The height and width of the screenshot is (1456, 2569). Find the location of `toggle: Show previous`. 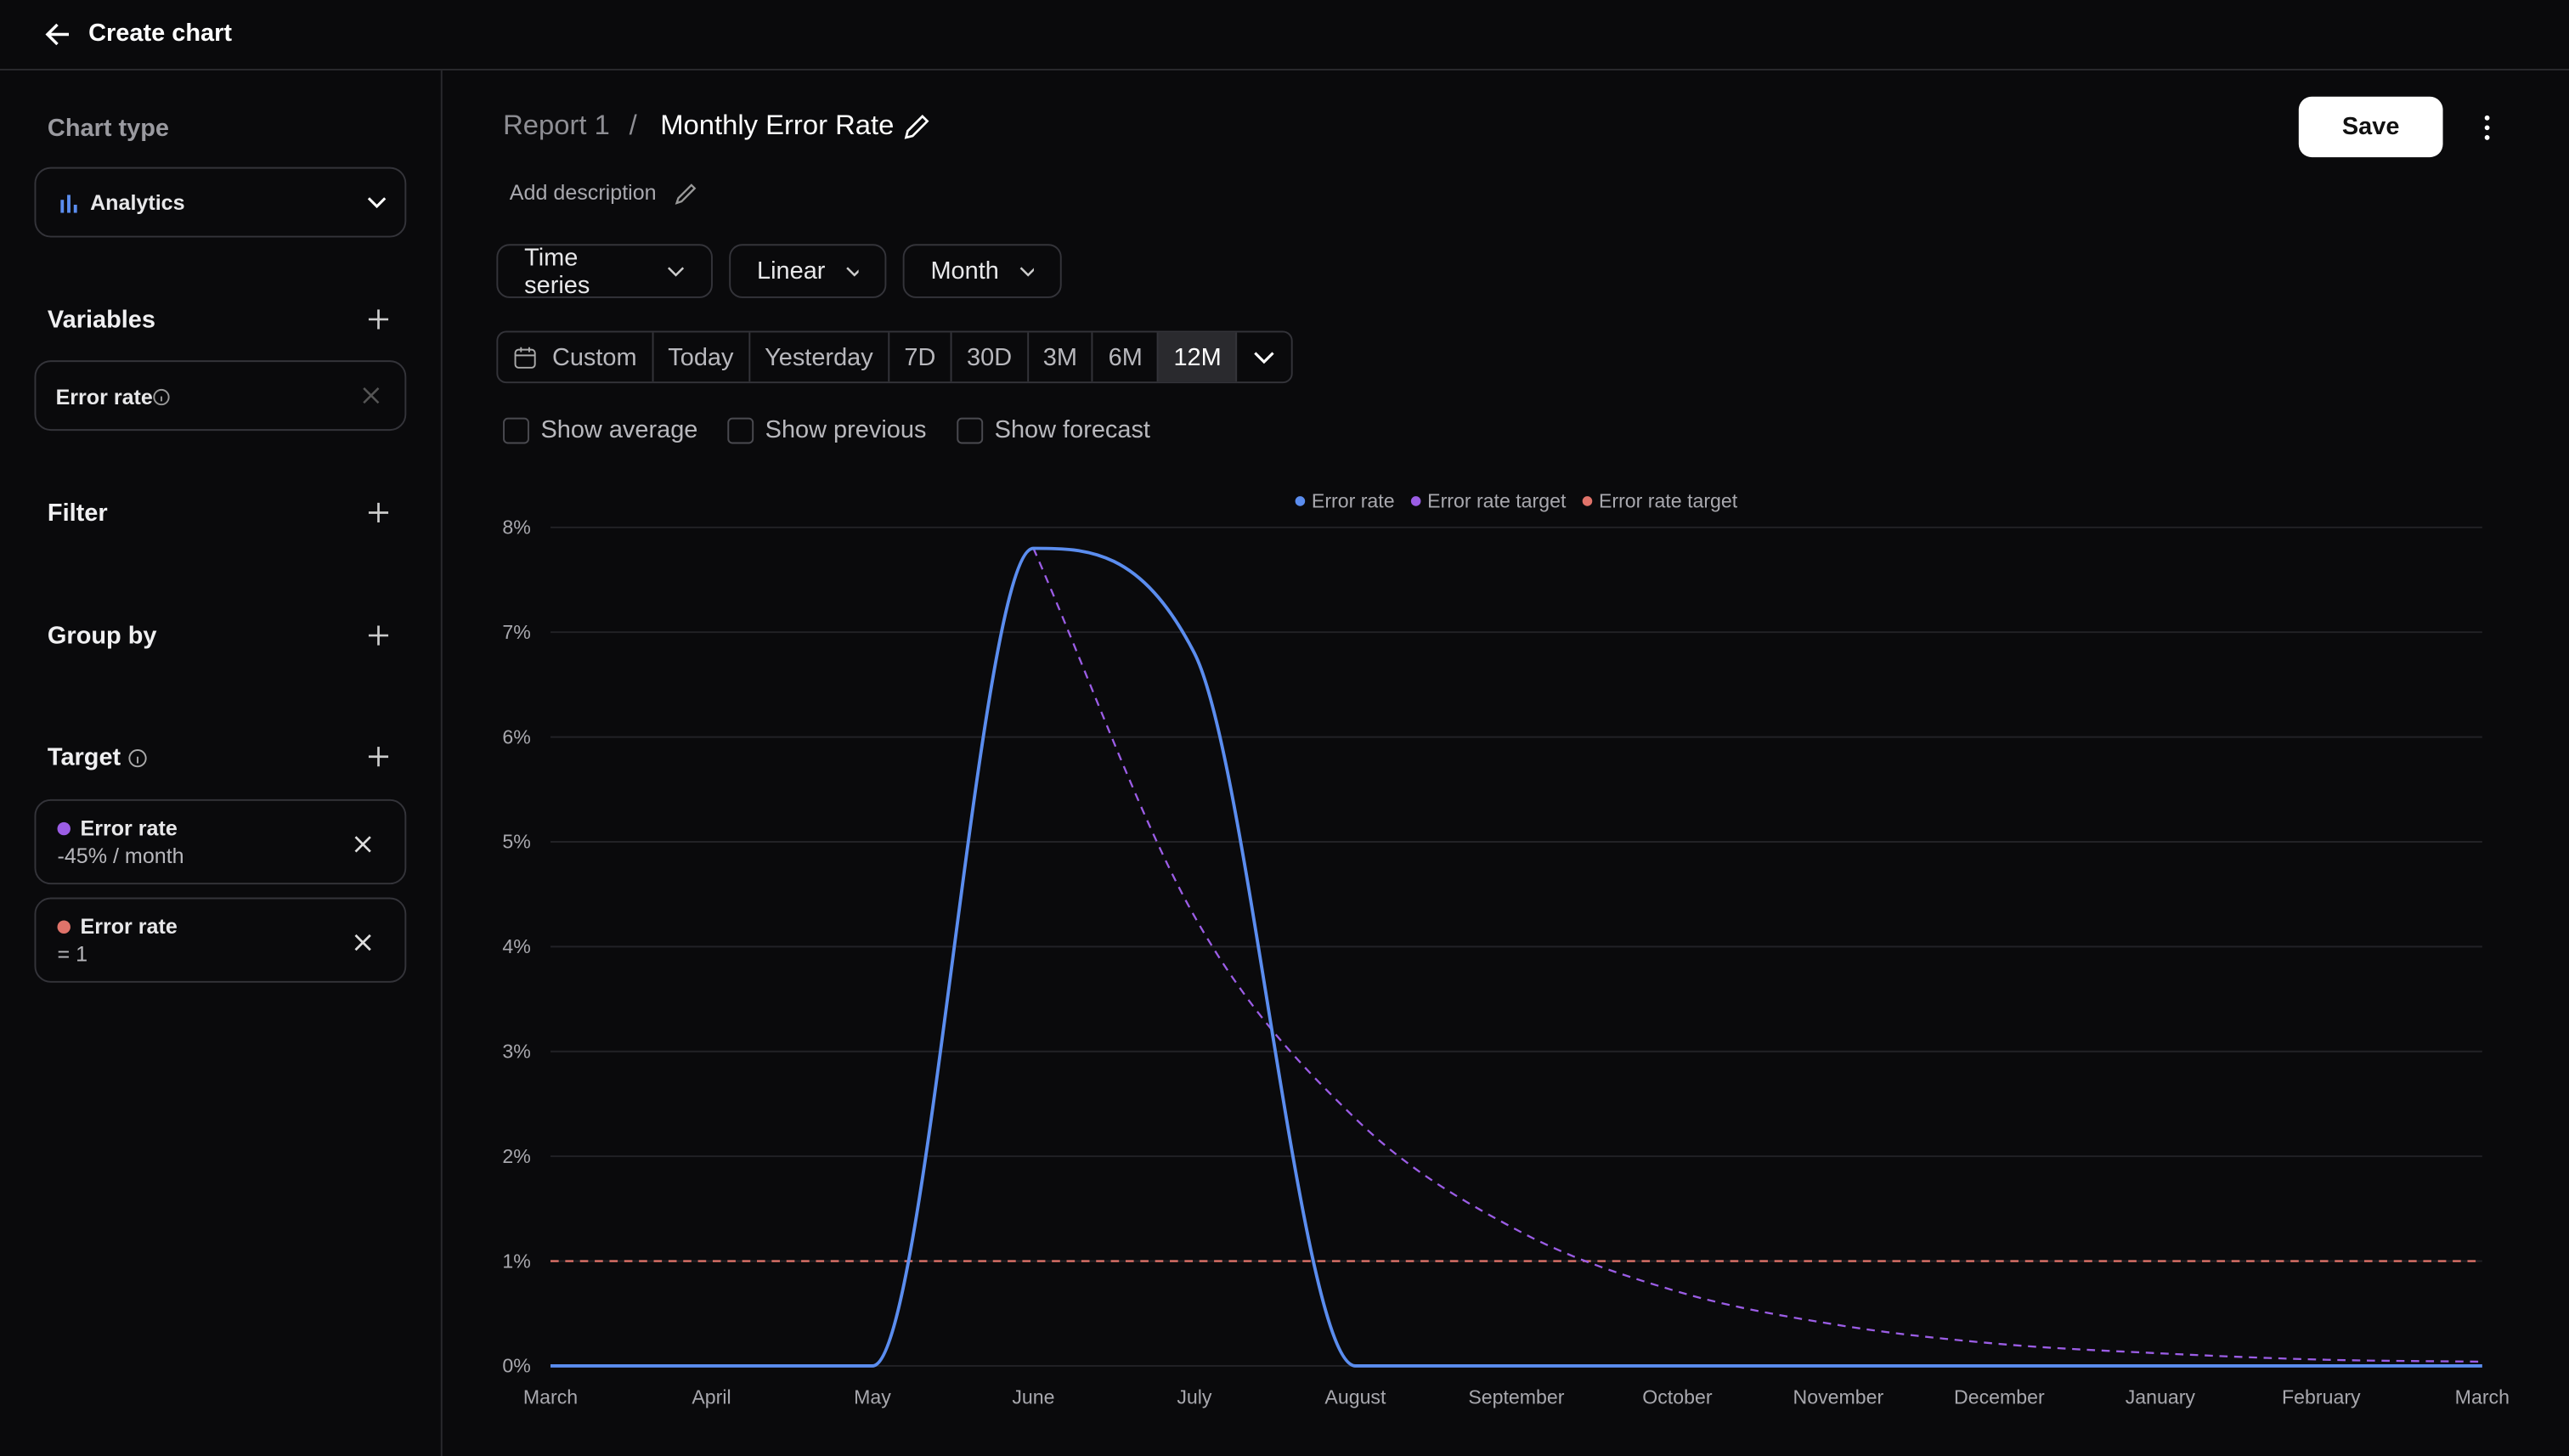

toggle: Show previous is located at coordinates (827, 430).